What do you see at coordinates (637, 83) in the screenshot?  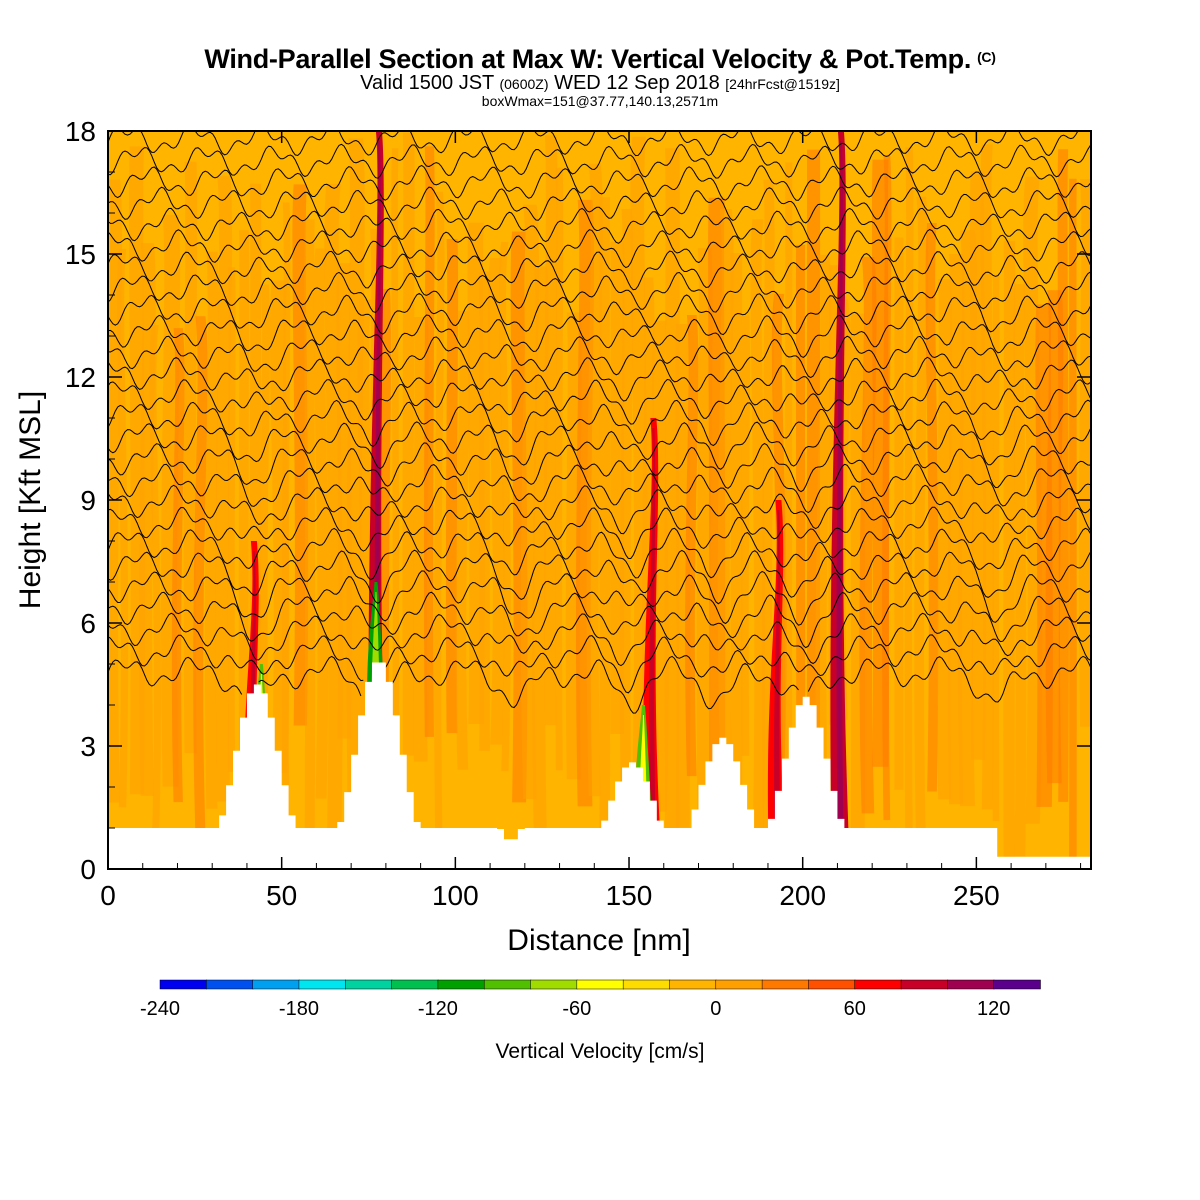 I see `valid-date: WED 12 Sep 2018` at bounding box center [637, 83].